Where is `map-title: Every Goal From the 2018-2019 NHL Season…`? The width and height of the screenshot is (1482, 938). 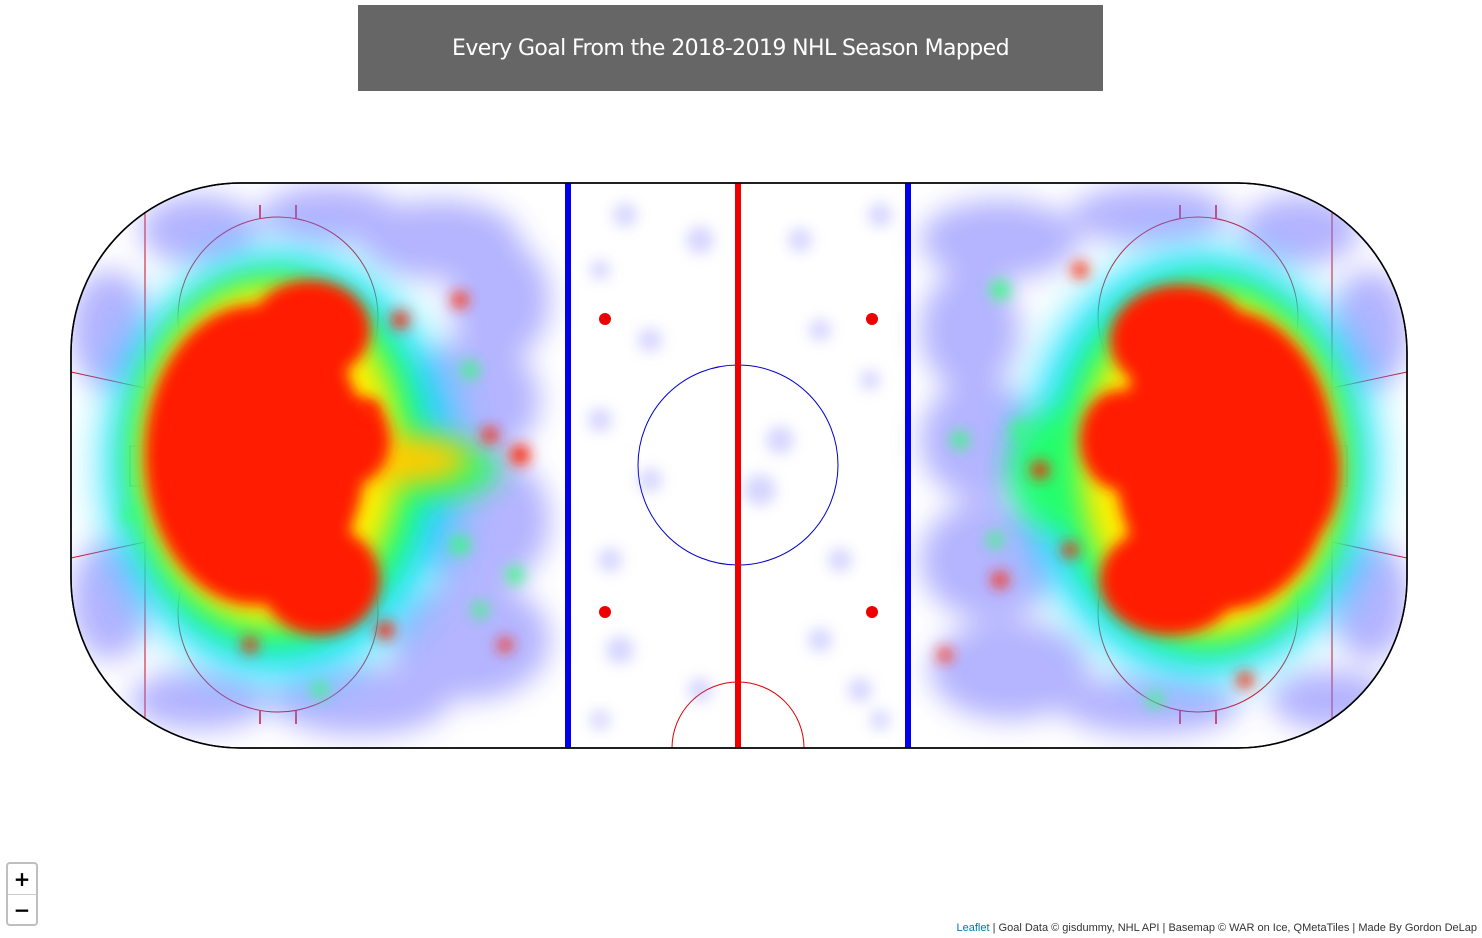
map-title: Every Goal From the 2018-2019 NHL Season… is located at coordinates (730, 48).